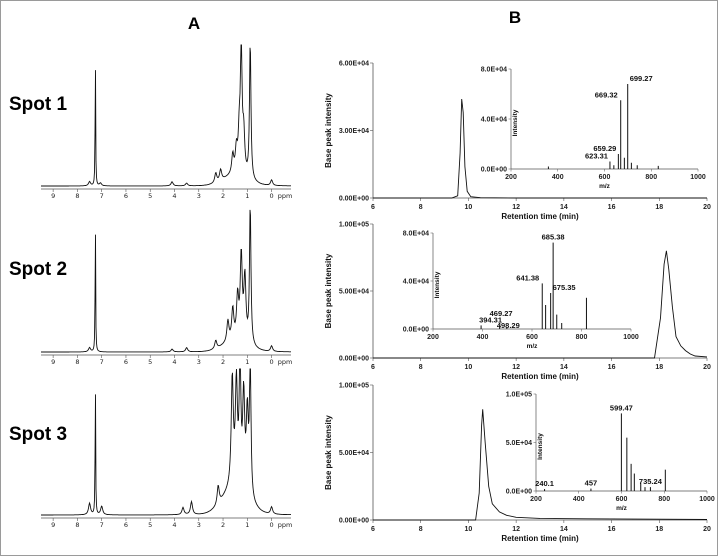 Image resolution: width=718 pixels, height=557 pixels. I want to click on lc-x-tick-label: 20, so click(707, 207).